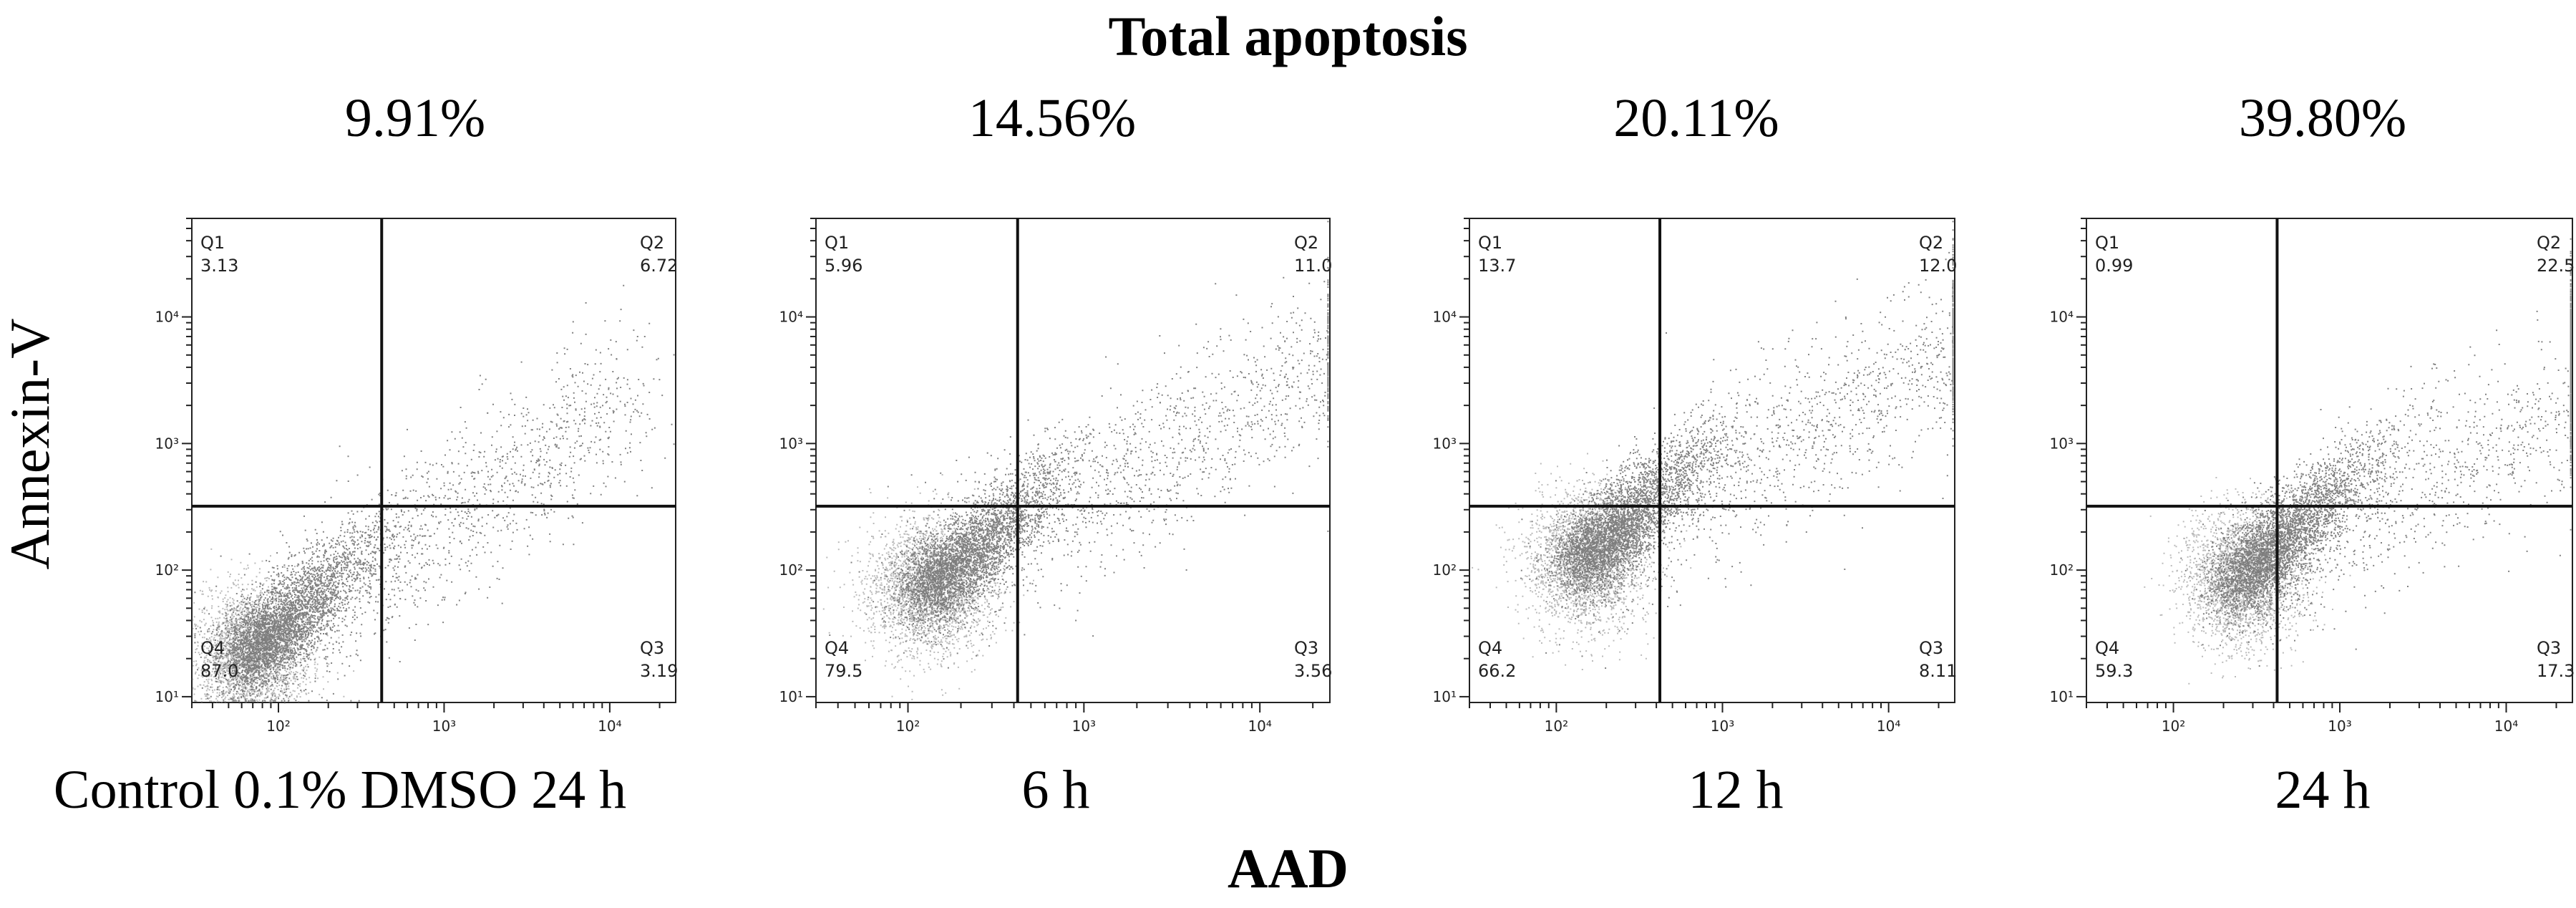 This screenshot has height=908, width=2576. I want to click on total-apoptosis-24h: 39.80%, so click(2322, 118).